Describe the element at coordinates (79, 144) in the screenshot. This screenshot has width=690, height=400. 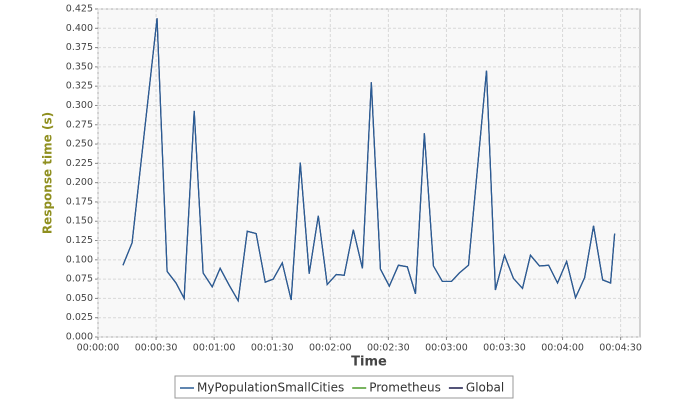
I see `y-tick-label: 0.250` at that location.